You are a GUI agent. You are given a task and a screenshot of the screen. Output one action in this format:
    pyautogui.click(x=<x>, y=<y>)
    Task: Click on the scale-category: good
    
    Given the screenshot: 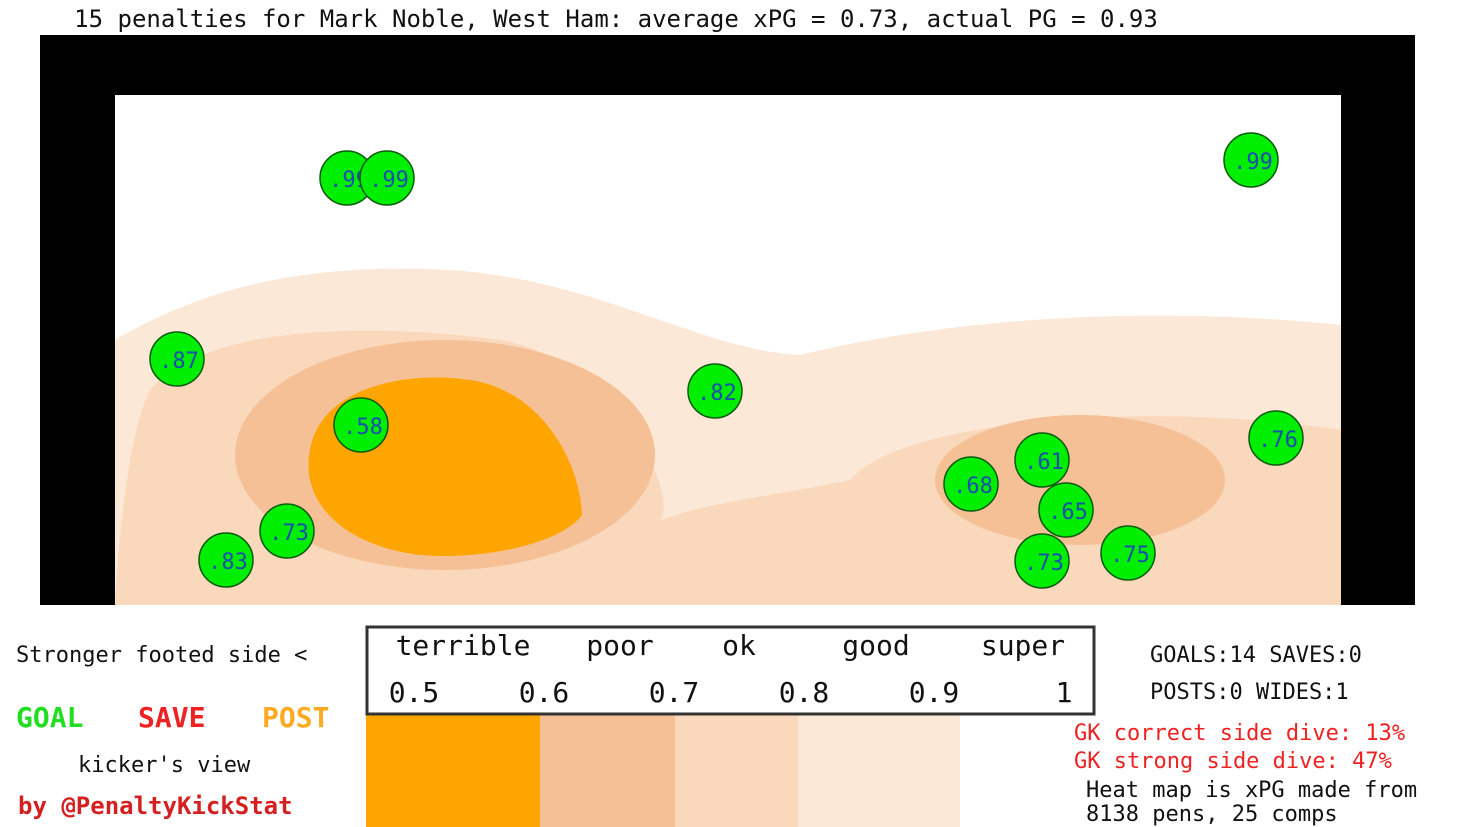 What is the action you would take?
    pyautogui.click(x=875, y=645)
    